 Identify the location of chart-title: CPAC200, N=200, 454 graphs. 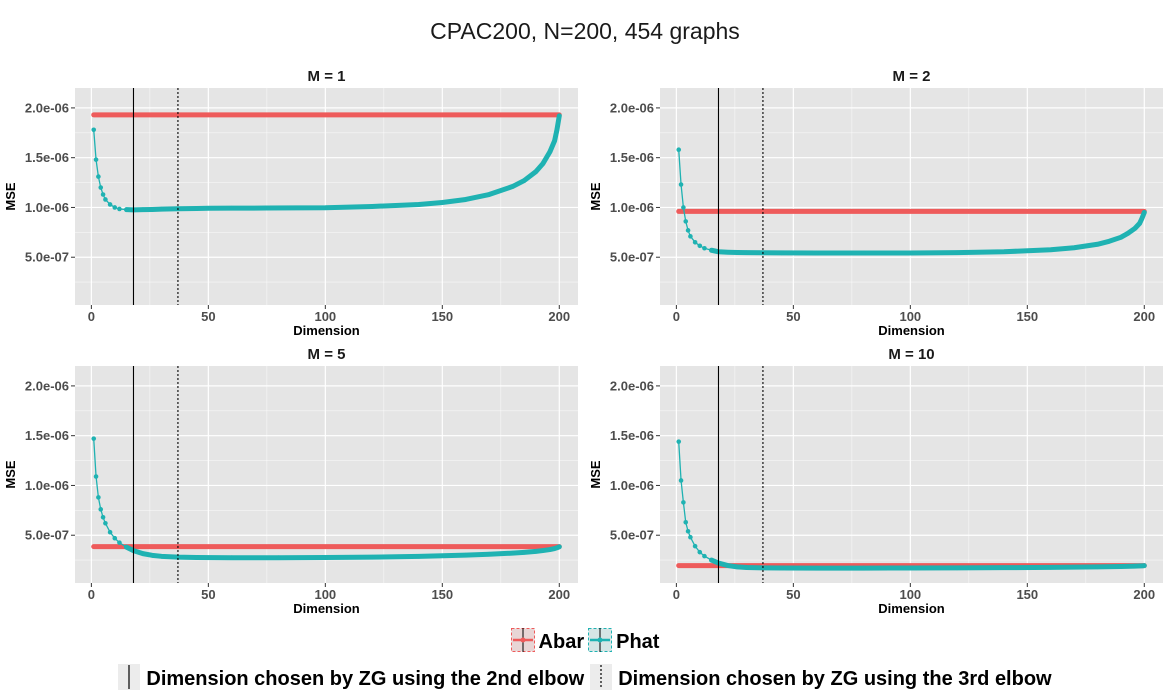
(585, 31).